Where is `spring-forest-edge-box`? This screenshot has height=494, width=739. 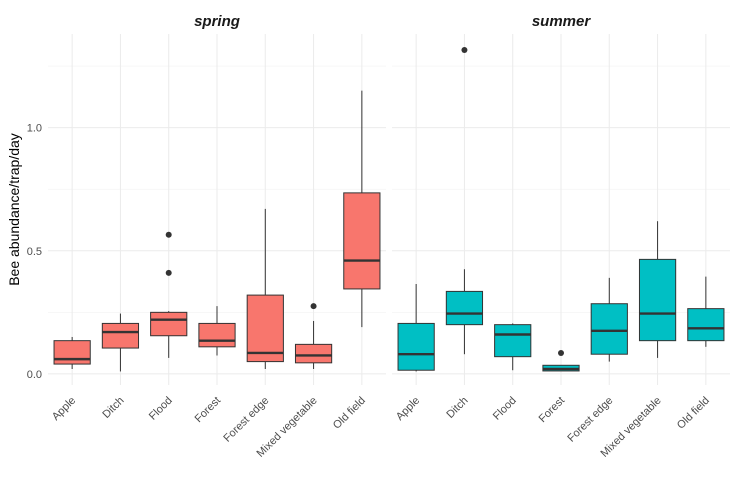
spring-forest-edge-box is located at coordinates (265, 328).